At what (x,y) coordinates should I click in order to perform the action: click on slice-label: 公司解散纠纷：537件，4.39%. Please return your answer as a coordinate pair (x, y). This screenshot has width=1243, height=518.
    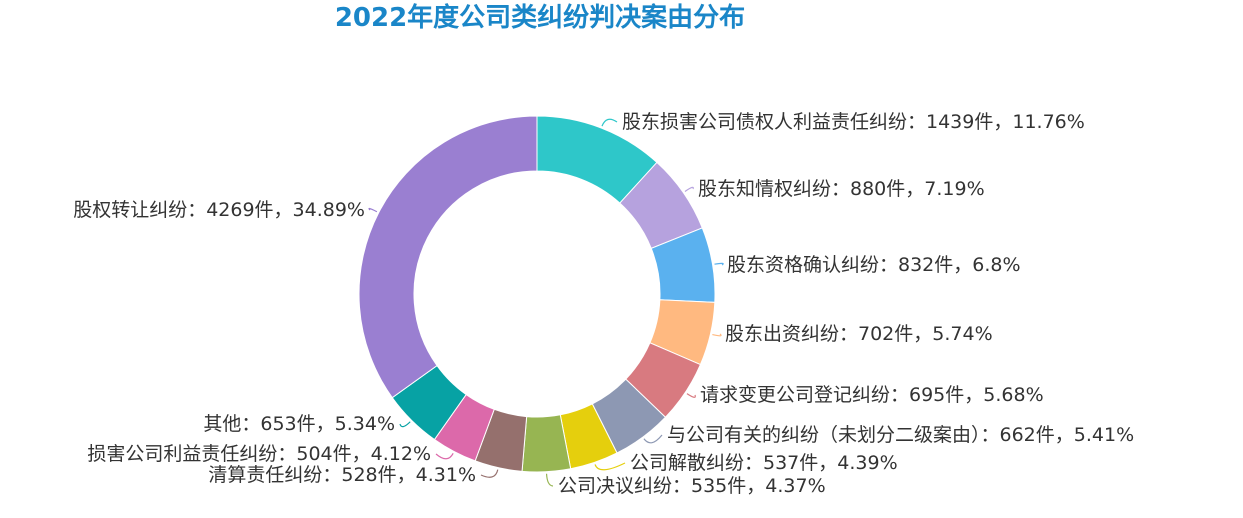
    Looking at the image, I should click on (764, 463).